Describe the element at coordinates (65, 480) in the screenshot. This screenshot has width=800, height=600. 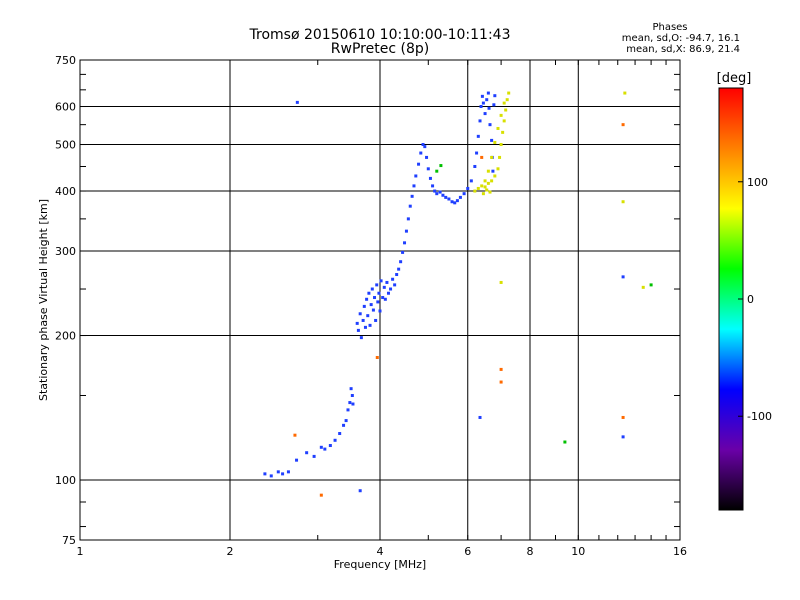
I see `y-tick-label: 100` at that location.